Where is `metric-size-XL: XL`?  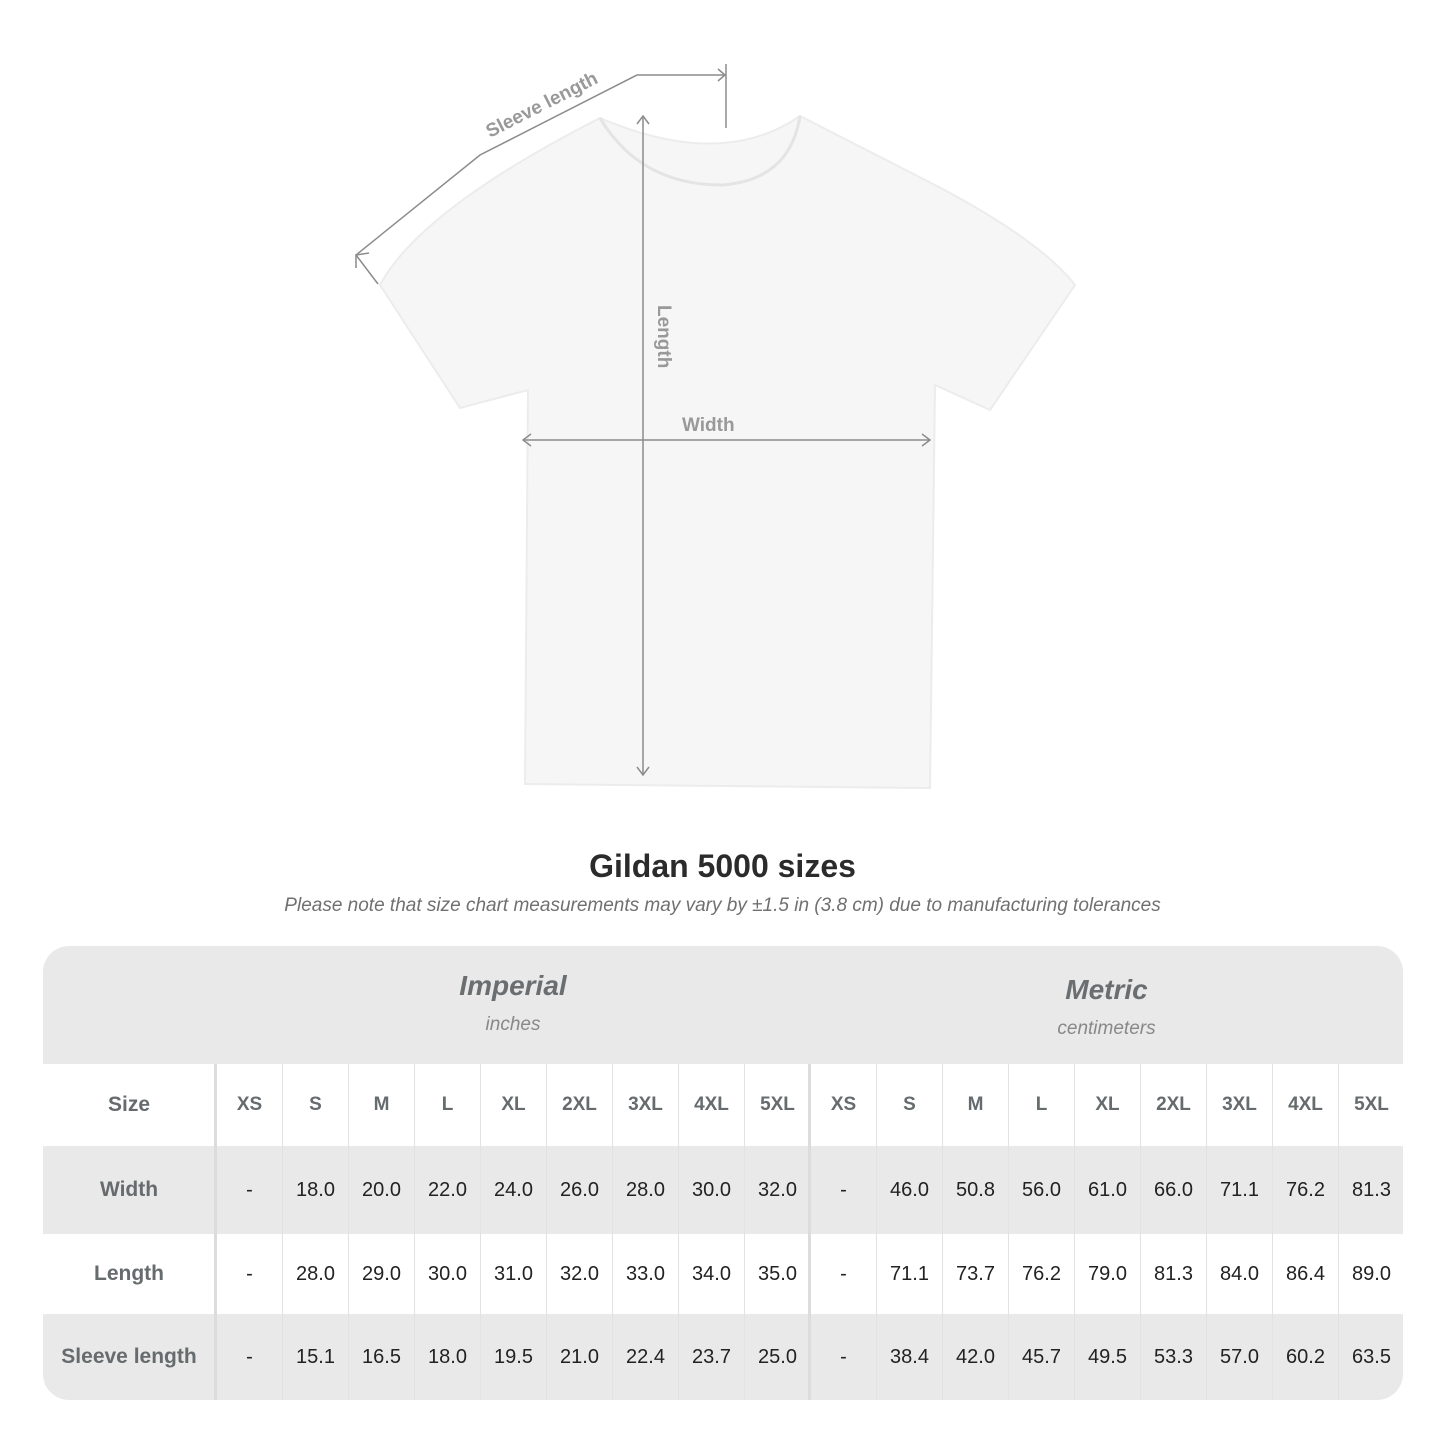
metric-size-XL: XL is located at coordinates (1107, 1105).